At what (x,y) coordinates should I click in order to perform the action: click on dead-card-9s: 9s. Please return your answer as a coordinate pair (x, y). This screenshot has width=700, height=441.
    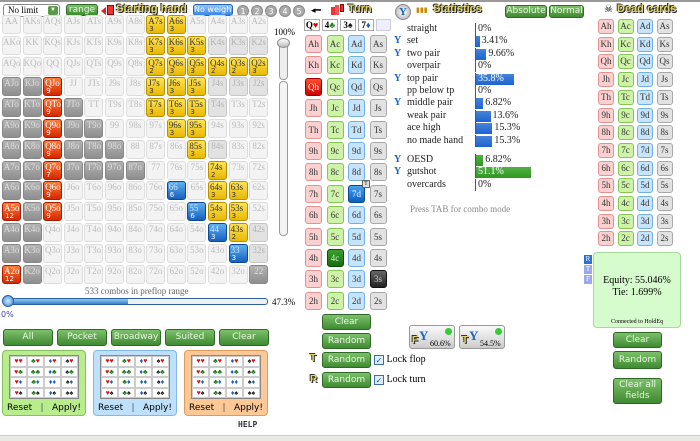
    Looking at the image, I should click on (664, 115).